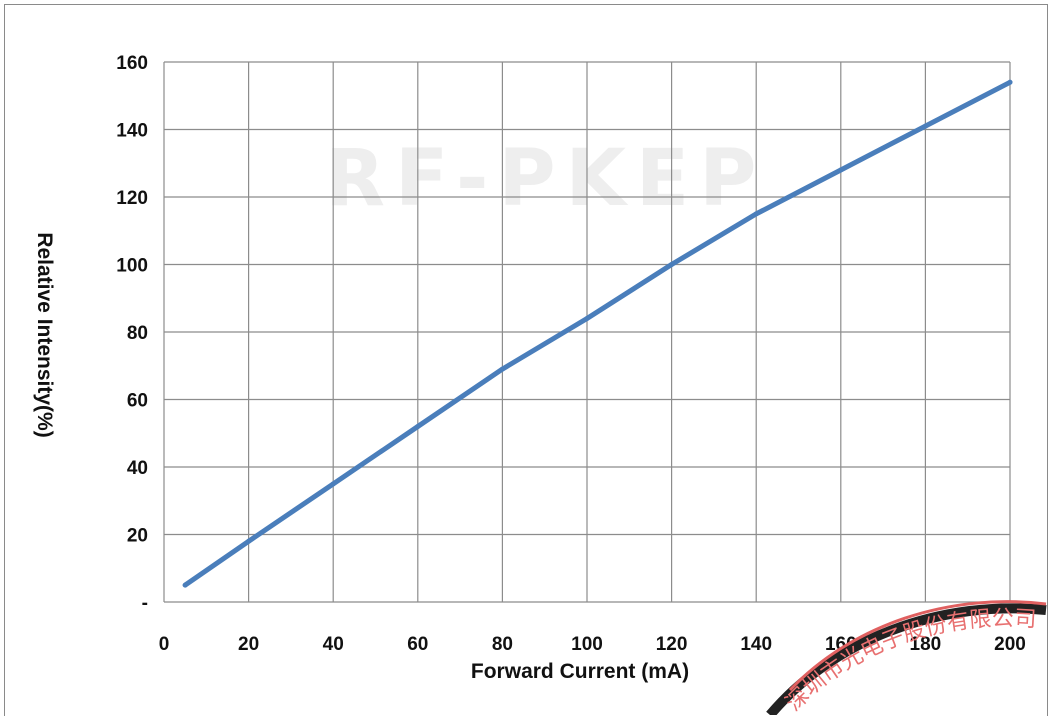 This screenshot has height=716, width=1049. I want to click on seal-dark-ring, so click(906, 659).